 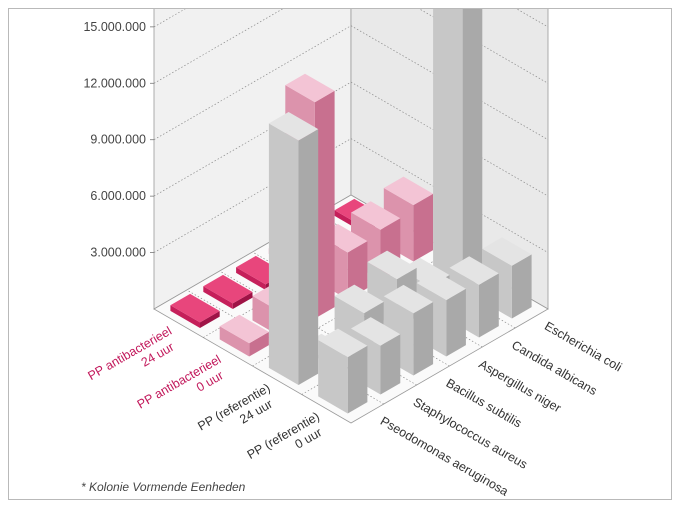 I want to click on y-tick-label: 15.000.000, so click(x=114, y=27).